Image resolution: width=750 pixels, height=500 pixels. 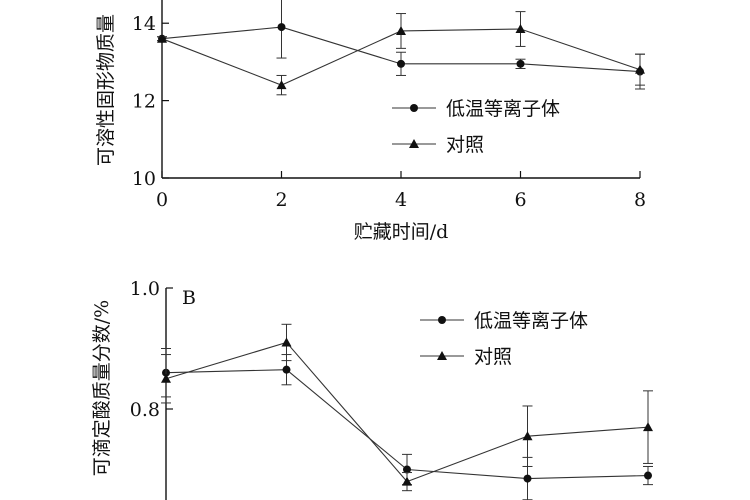 What do you see at coordinates (281, 200) in the screenshot?
I see `x-tick-label: 2` at bounding box center [281, 200].